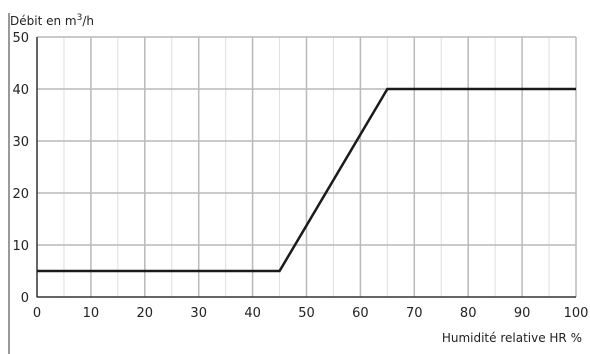  Describe the element at coordinates (88, 21) in the screenshot. I see `y-axis-title-suffix: /h` at that location.